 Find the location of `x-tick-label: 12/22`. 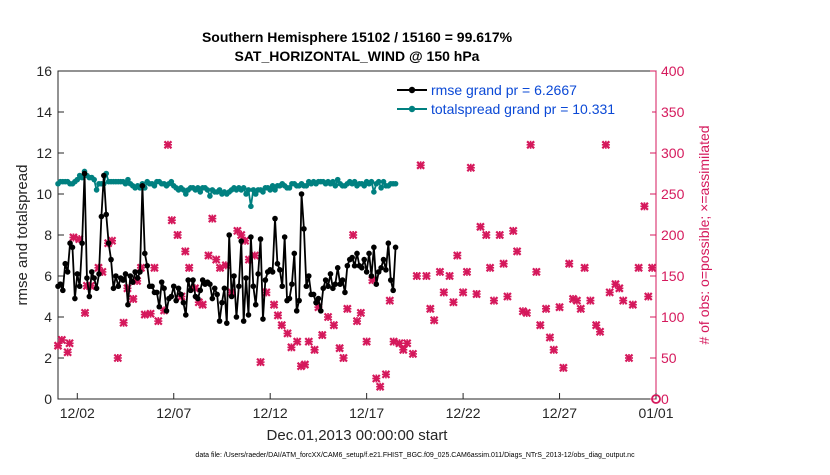

x-tick-label: 12/22 is located at coordinates (463, 413).